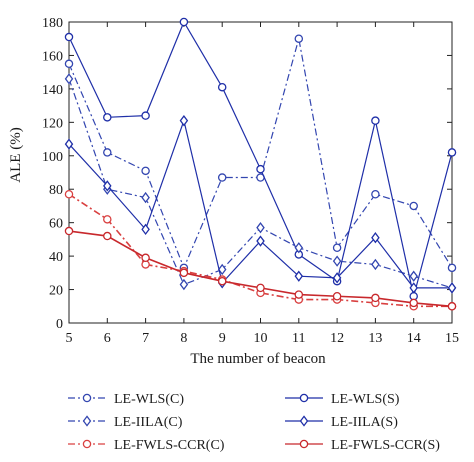 The height and width of the screenshot is (462, 474). Describe the element at coordinates (222, 338) in the screenshot. I see `x-tick-label: 9` at that location.